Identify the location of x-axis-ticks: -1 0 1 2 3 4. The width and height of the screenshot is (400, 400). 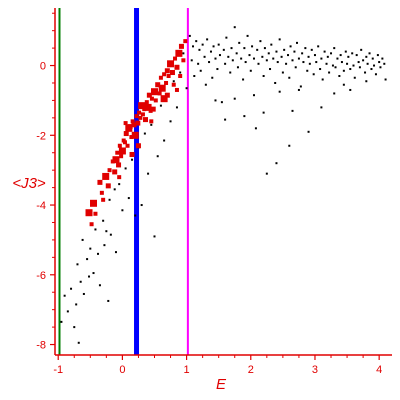
(217, 365).